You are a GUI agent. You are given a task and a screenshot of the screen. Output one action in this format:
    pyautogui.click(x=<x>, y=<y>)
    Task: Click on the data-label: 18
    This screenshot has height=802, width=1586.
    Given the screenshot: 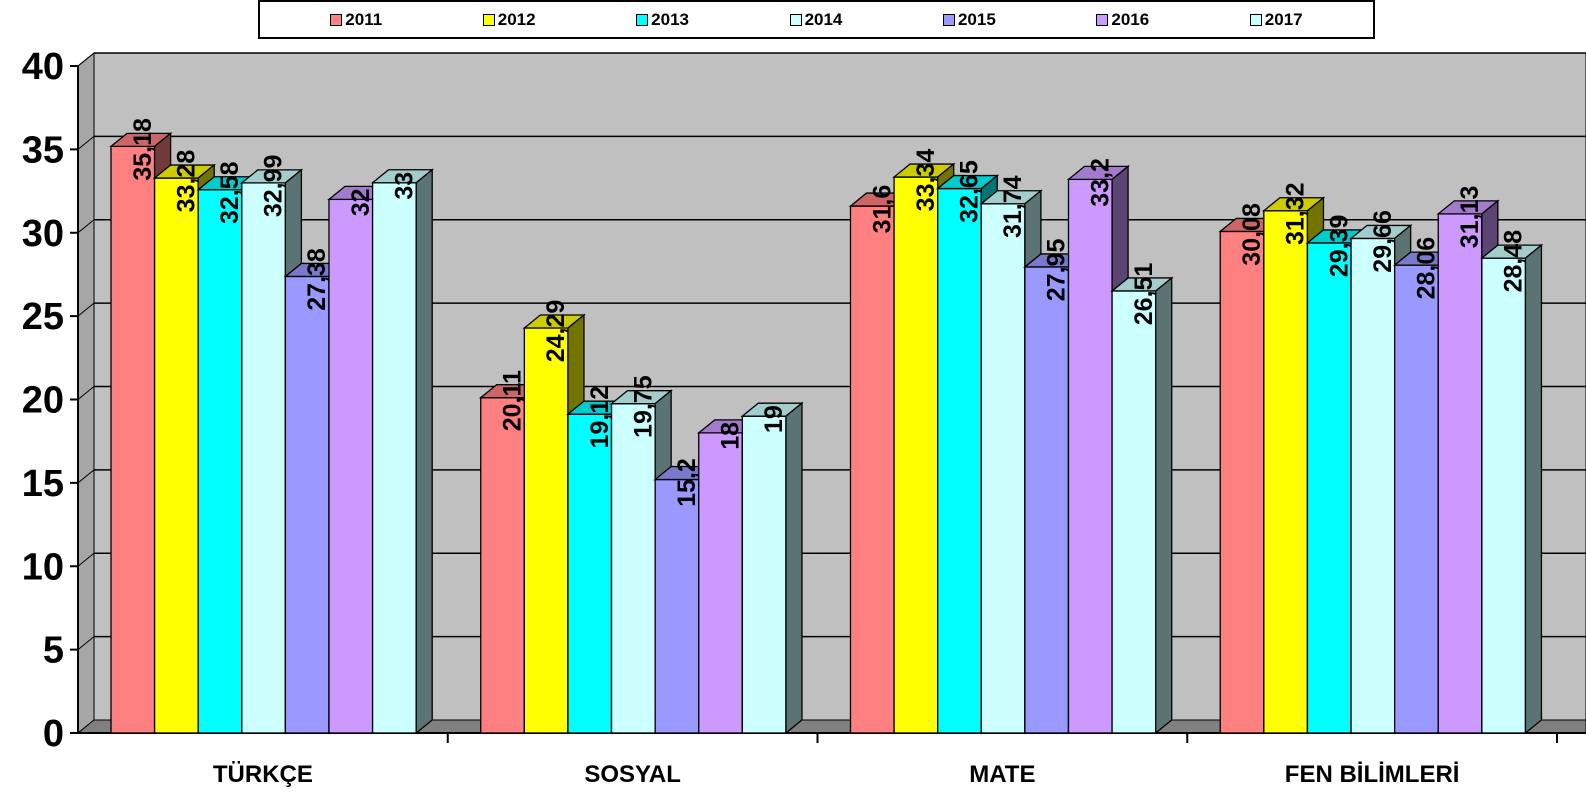 What is the action you would take?
    pyautogui.click(x=731, y=436)
    